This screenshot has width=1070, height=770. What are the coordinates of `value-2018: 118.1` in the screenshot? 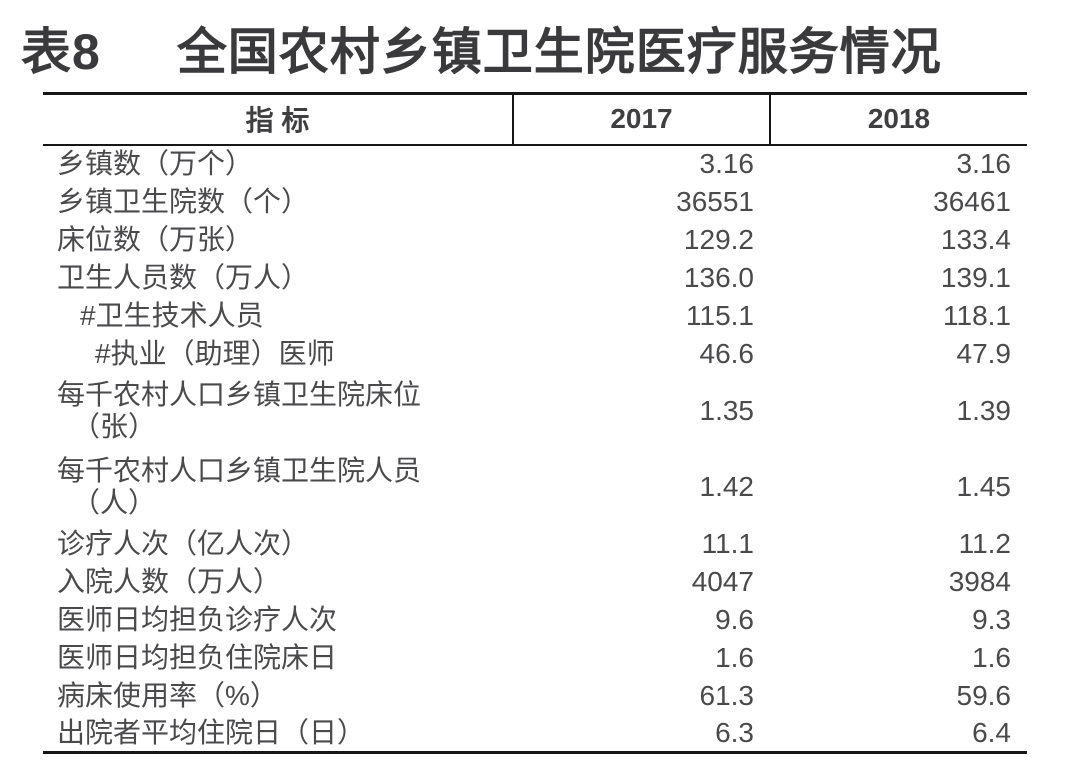 It's located at (977, 315).